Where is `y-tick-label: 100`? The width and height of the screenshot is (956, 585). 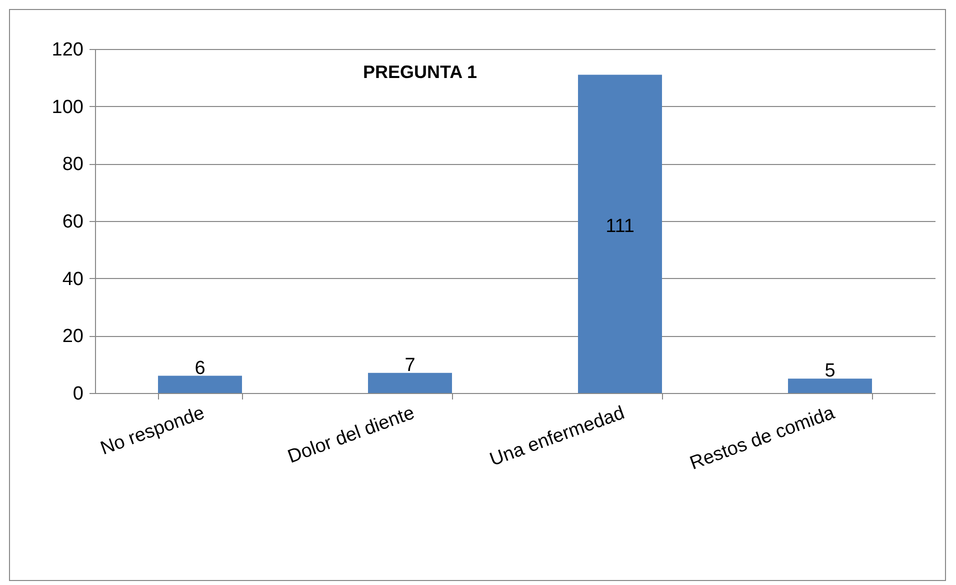
y-tick-label: 100 is located at coordinates (68, 107).